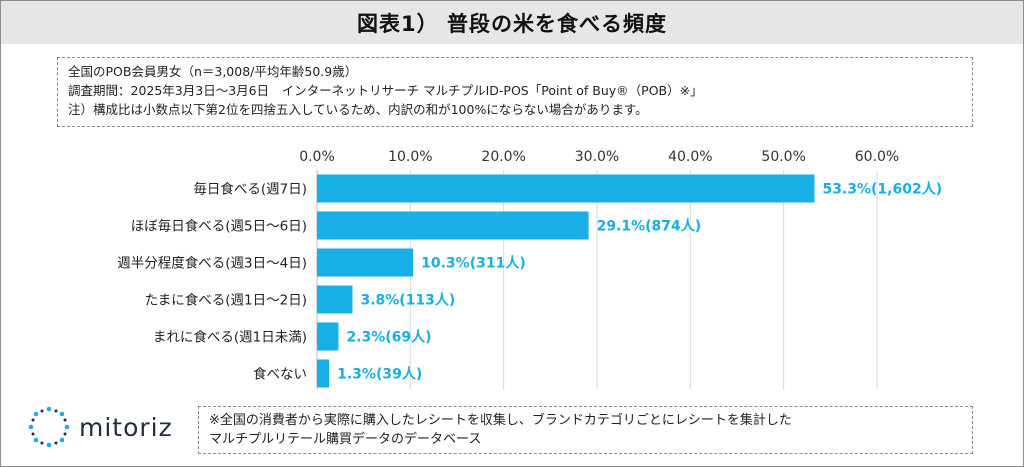 The width and height of the screenshot is (1024, 467). I want to click on data-label: 29.1%(874人), so click(649, 226).